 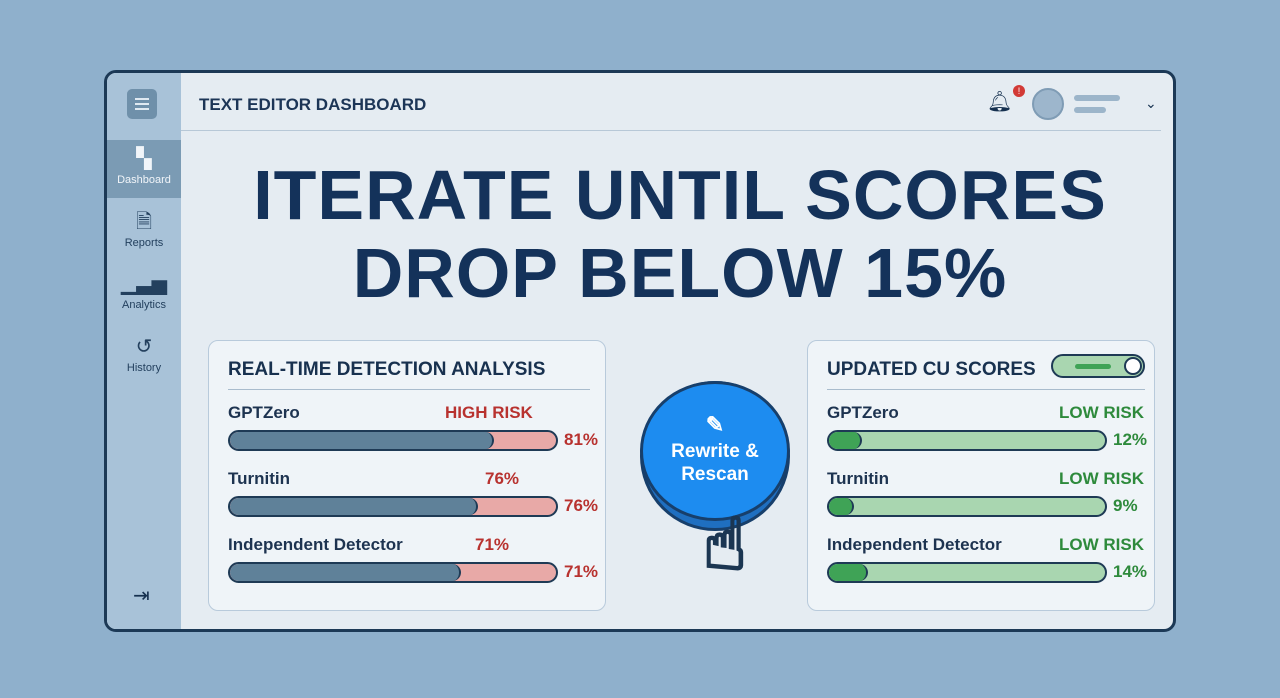 What do you see at coordinates (581, 571) in the screenshot?
I see `score-value: 71%` at bounding box center [581, 571].